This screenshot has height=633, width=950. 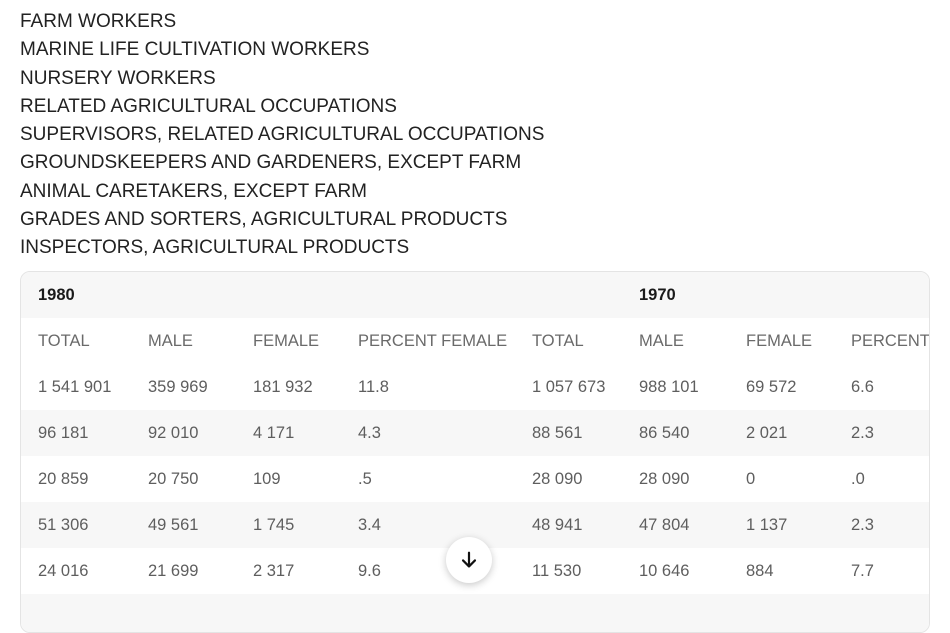 What do you see at coordinates (63, 479) in the screenshot?
I see `table-cell: 20 859` at bounding box center [63, 479].